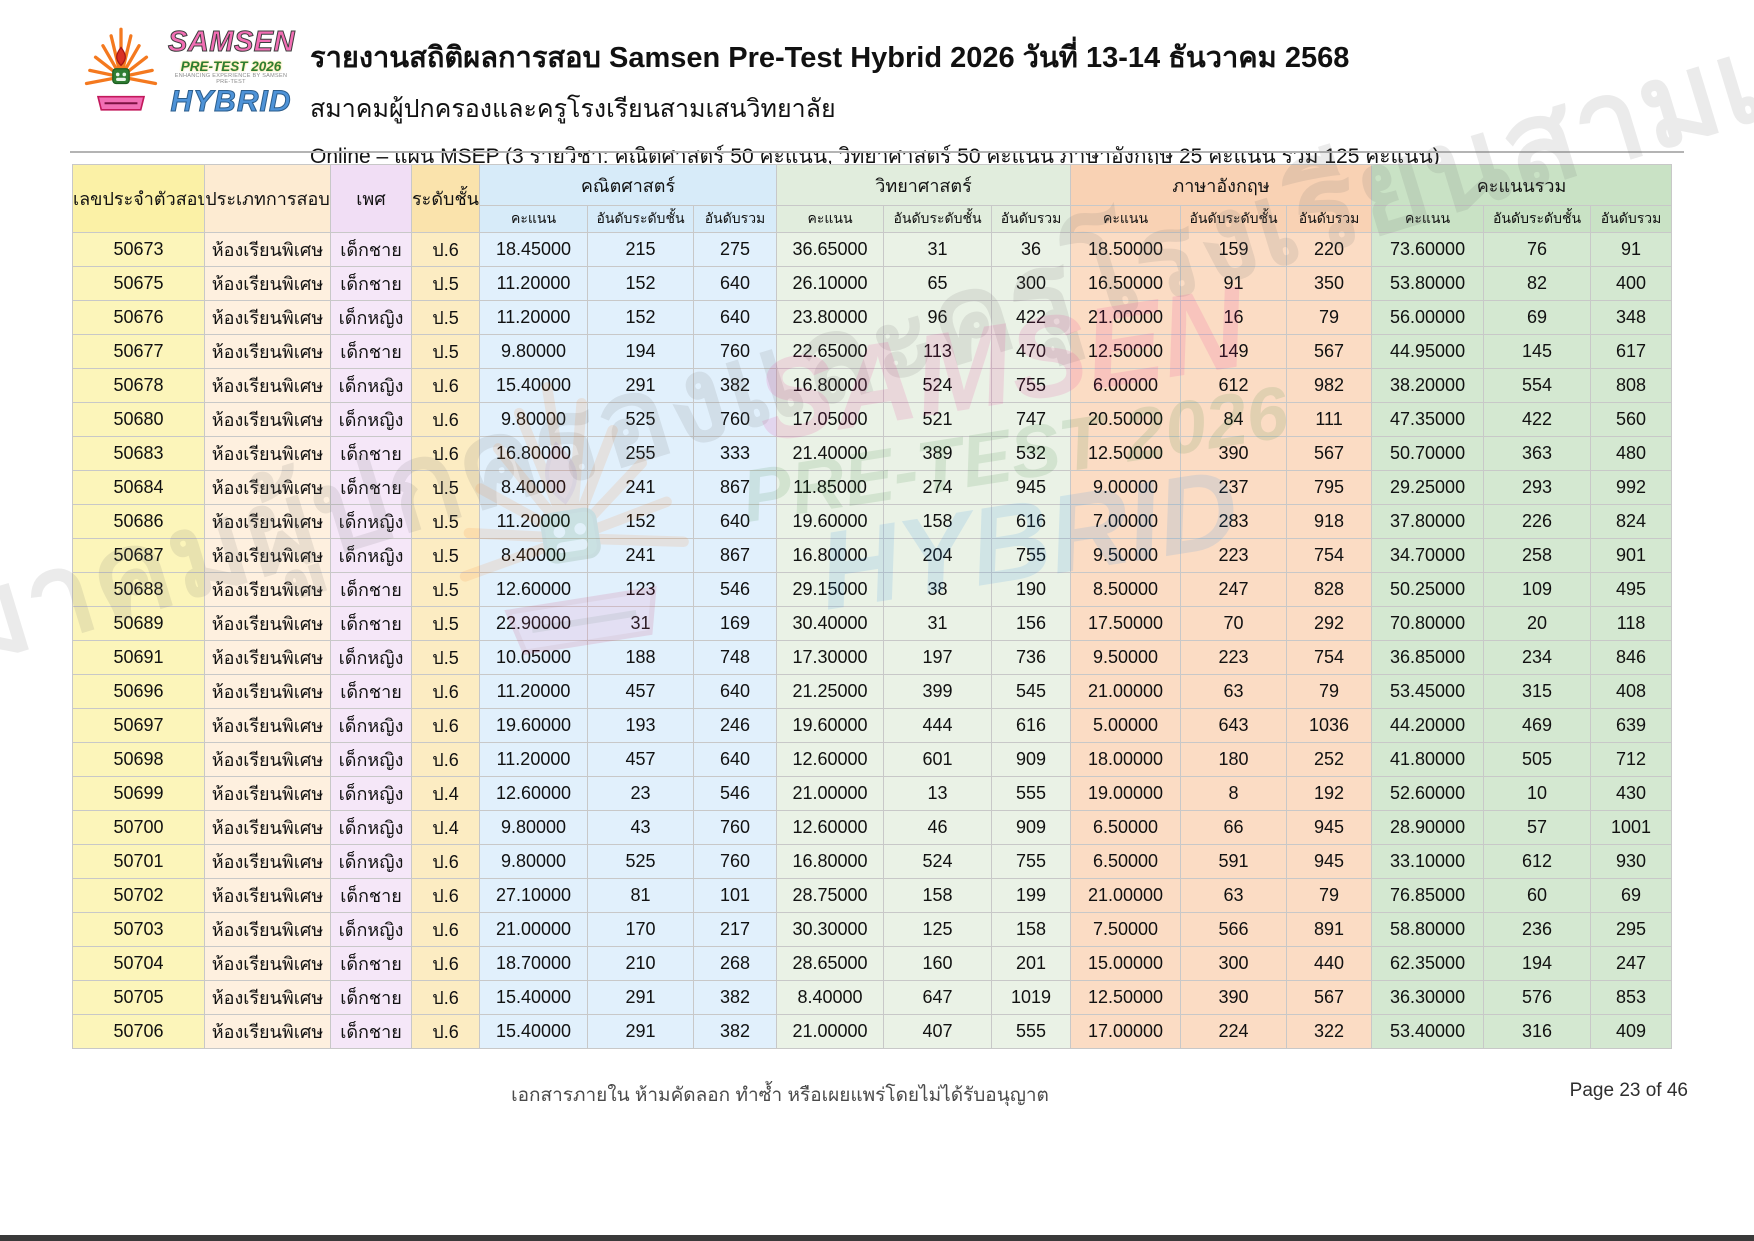  What do you see at coordinates (1537, 793) in the screenshot?
I see `cell-total-class-rank: 10` at bounding box center [1537, 793].